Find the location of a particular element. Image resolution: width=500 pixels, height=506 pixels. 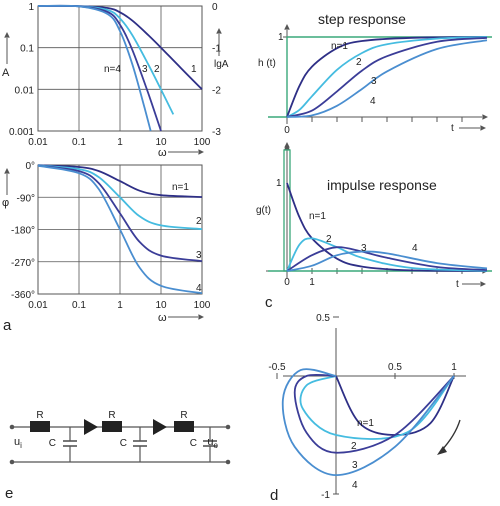

x-axis-label: t is located at coordinates (452, 128).